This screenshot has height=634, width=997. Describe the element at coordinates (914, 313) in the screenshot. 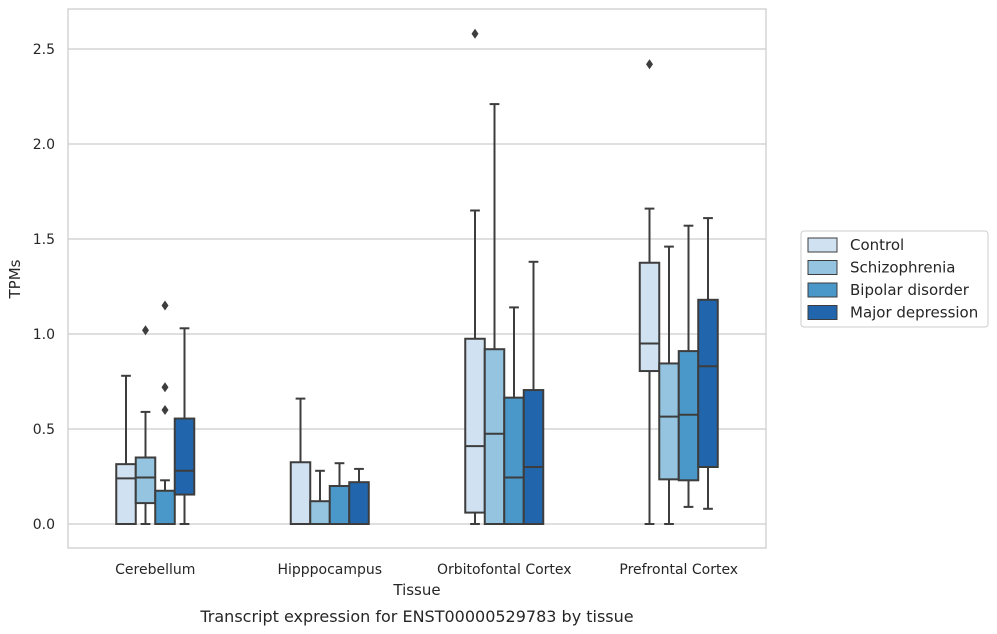

I see `legend-label: Major depression` at that location.